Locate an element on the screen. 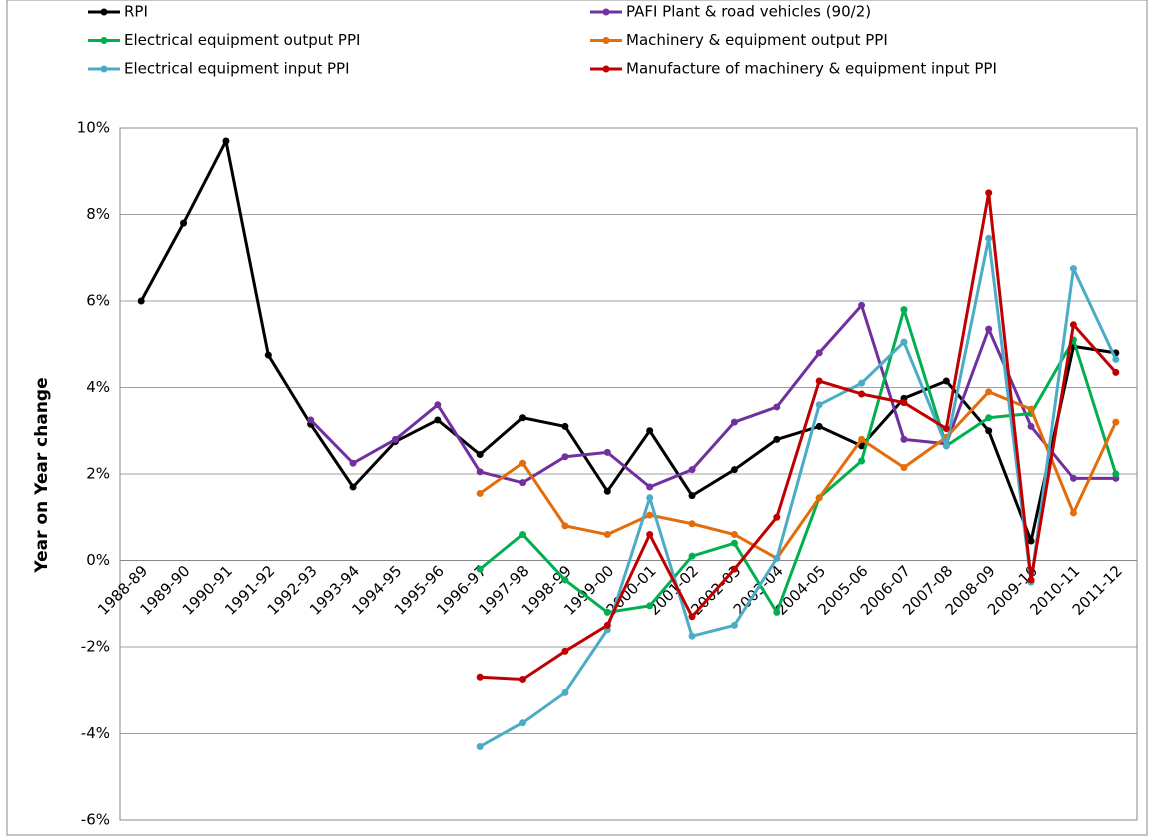 The image size is (1149, 840). legend-label: Electrical equipment input PPI is located at coordinates (237, 69).